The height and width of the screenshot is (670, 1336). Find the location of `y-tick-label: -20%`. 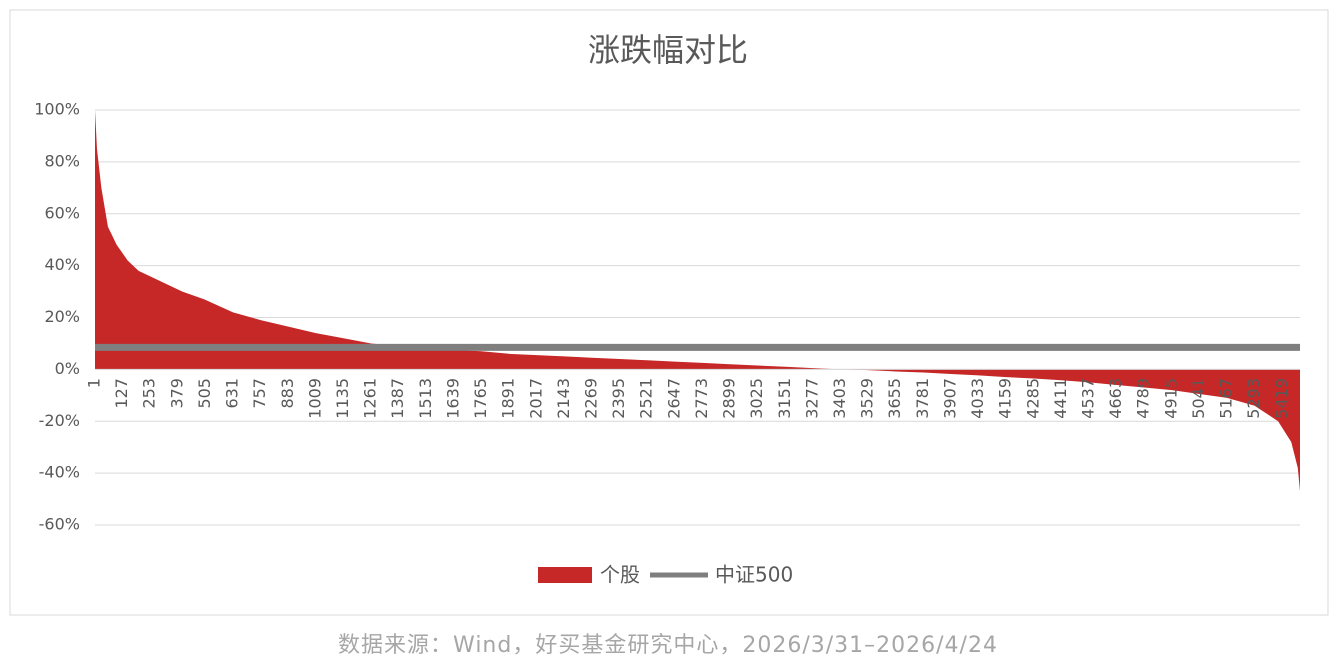

y-tick-label: -20% is located at coordinates (59, 420).